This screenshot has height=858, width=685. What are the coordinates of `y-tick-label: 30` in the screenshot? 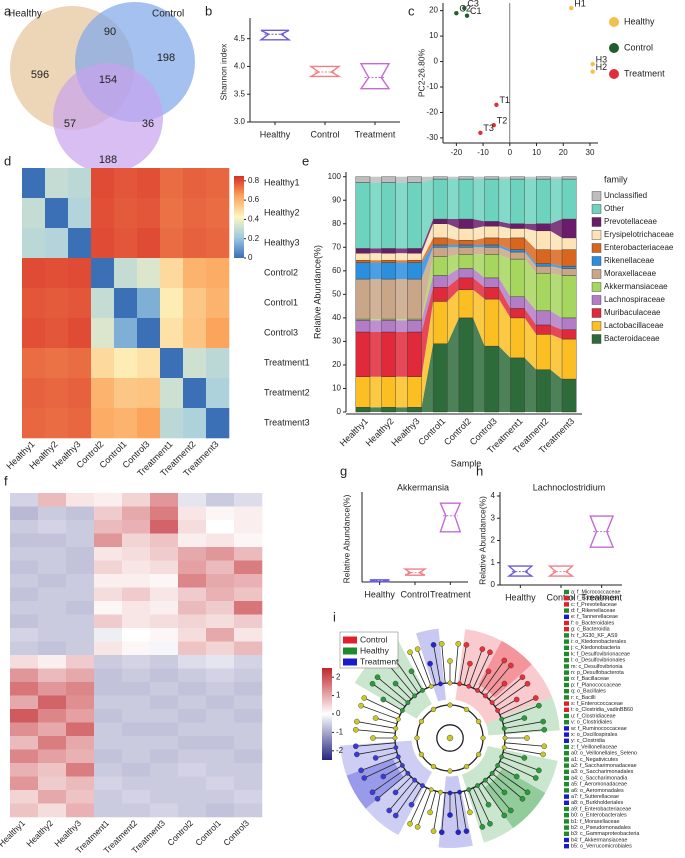 It's located at (336, 341).